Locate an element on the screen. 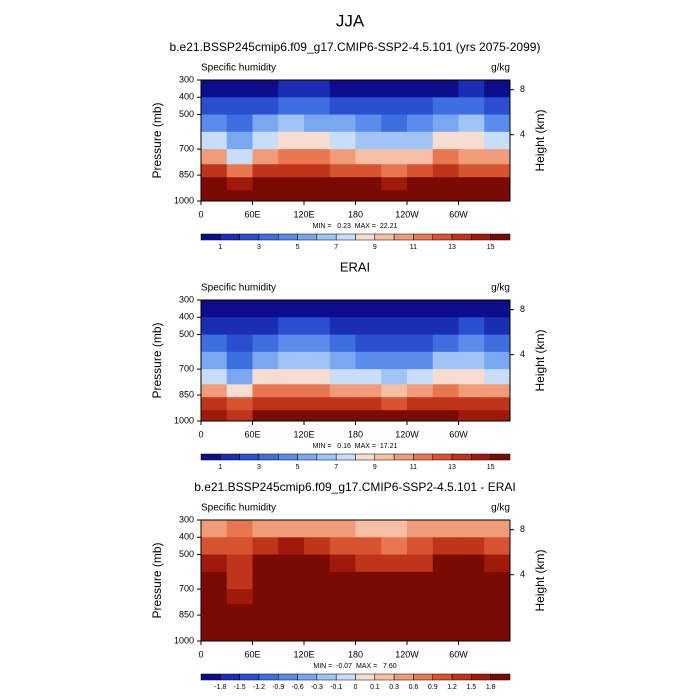 The width and height of the screenshot is (700, 700). colorbar-label: 11 is located at coordinates (413, 467).